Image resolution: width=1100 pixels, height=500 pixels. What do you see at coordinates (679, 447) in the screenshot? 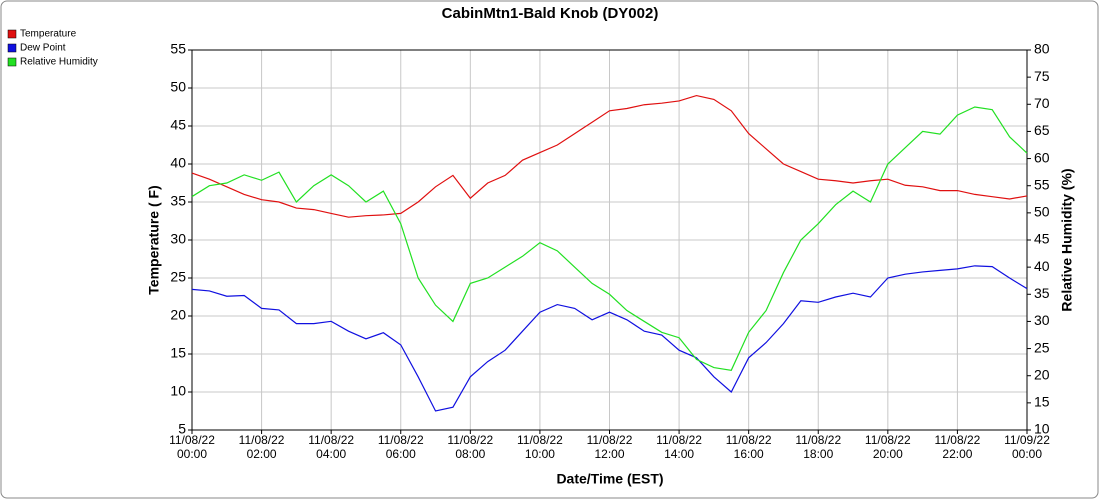
I see `x-tick-label: 11/08/22 14:00` at bounding box center [679, 447].